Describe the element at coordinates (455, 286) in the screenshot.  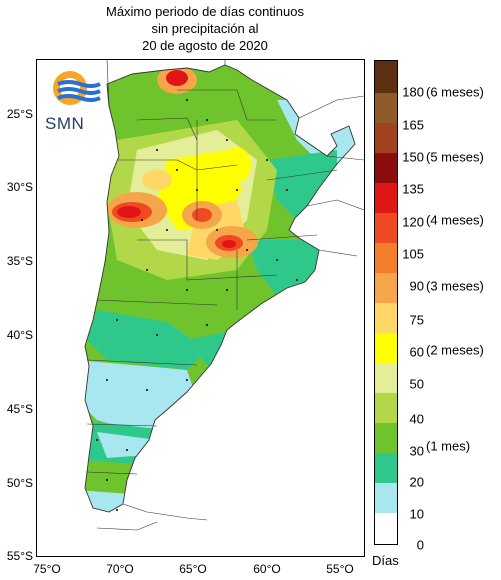
I see `legend-period-3-months: (3 meses)` at that location.